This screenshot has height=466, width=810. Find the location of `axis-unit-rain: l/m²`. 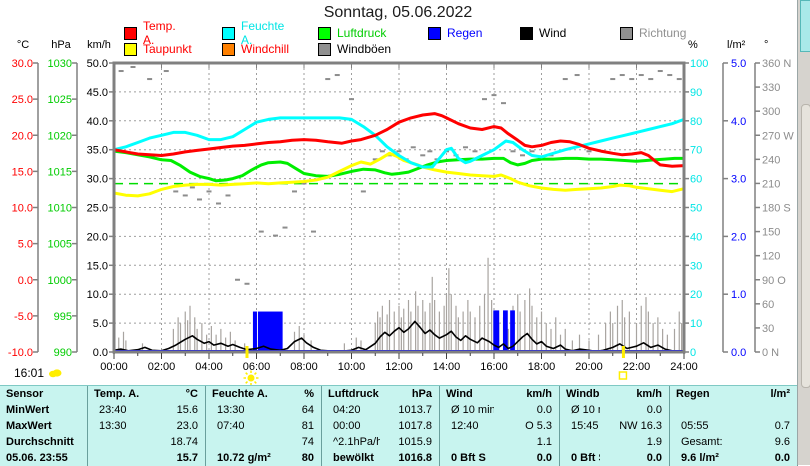

axis-unit-rain: l/m² is located at coordinates (736, 45).